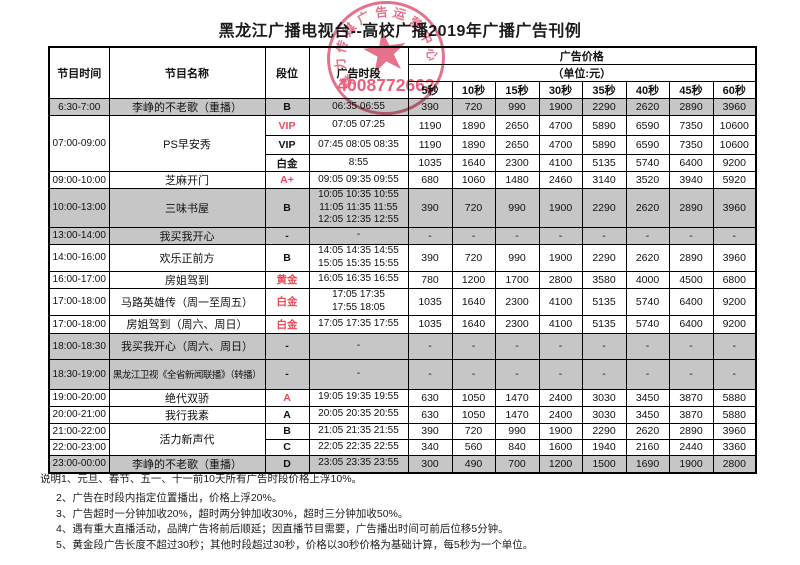 This screenshot has width=800, height=565. What do you see at coordinates (402, 235) in the screenshot?
I see `table-row: 13:00-14:00 我买我开心 - - - - - - - - - -` at bounding box center [402, 235].